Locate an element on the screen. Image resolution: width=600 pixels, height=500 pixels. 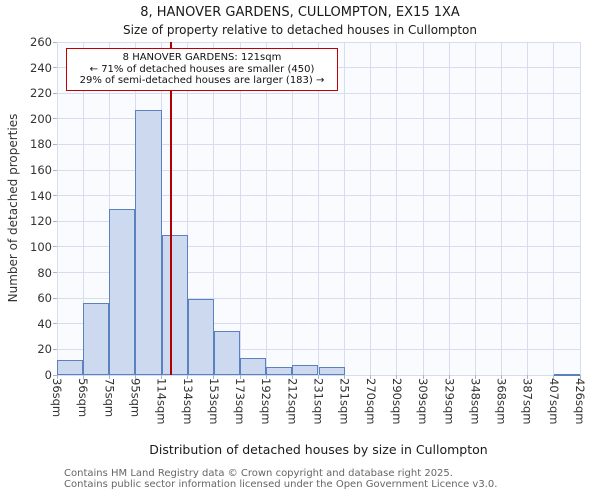
x-tick-label: 56sqm is located at coordinates (83, 398).